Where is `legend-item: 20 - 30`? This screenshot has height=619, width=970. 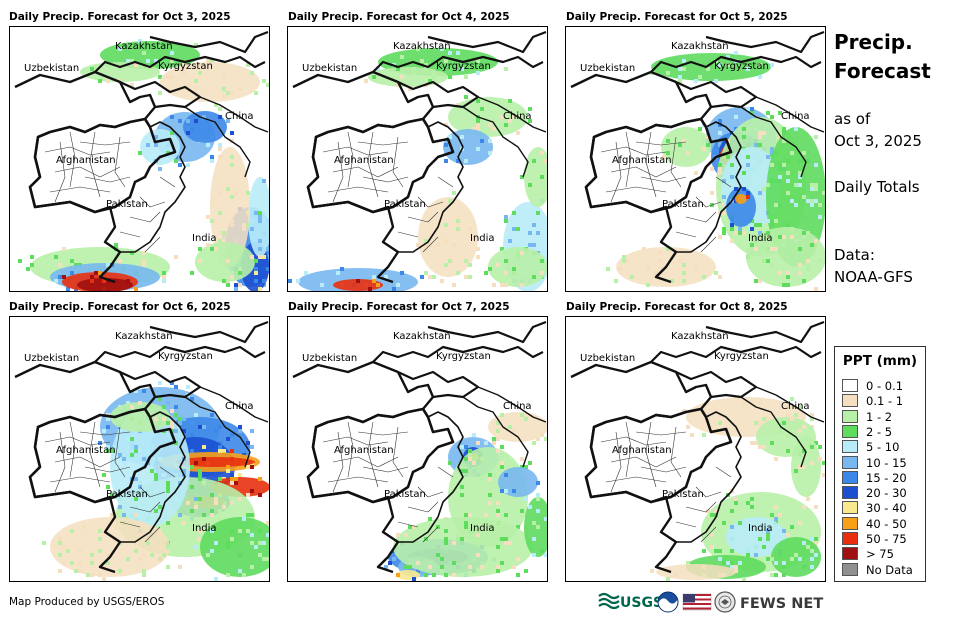 legend-item: 20 - 30 is located at coordinates (874, 493).